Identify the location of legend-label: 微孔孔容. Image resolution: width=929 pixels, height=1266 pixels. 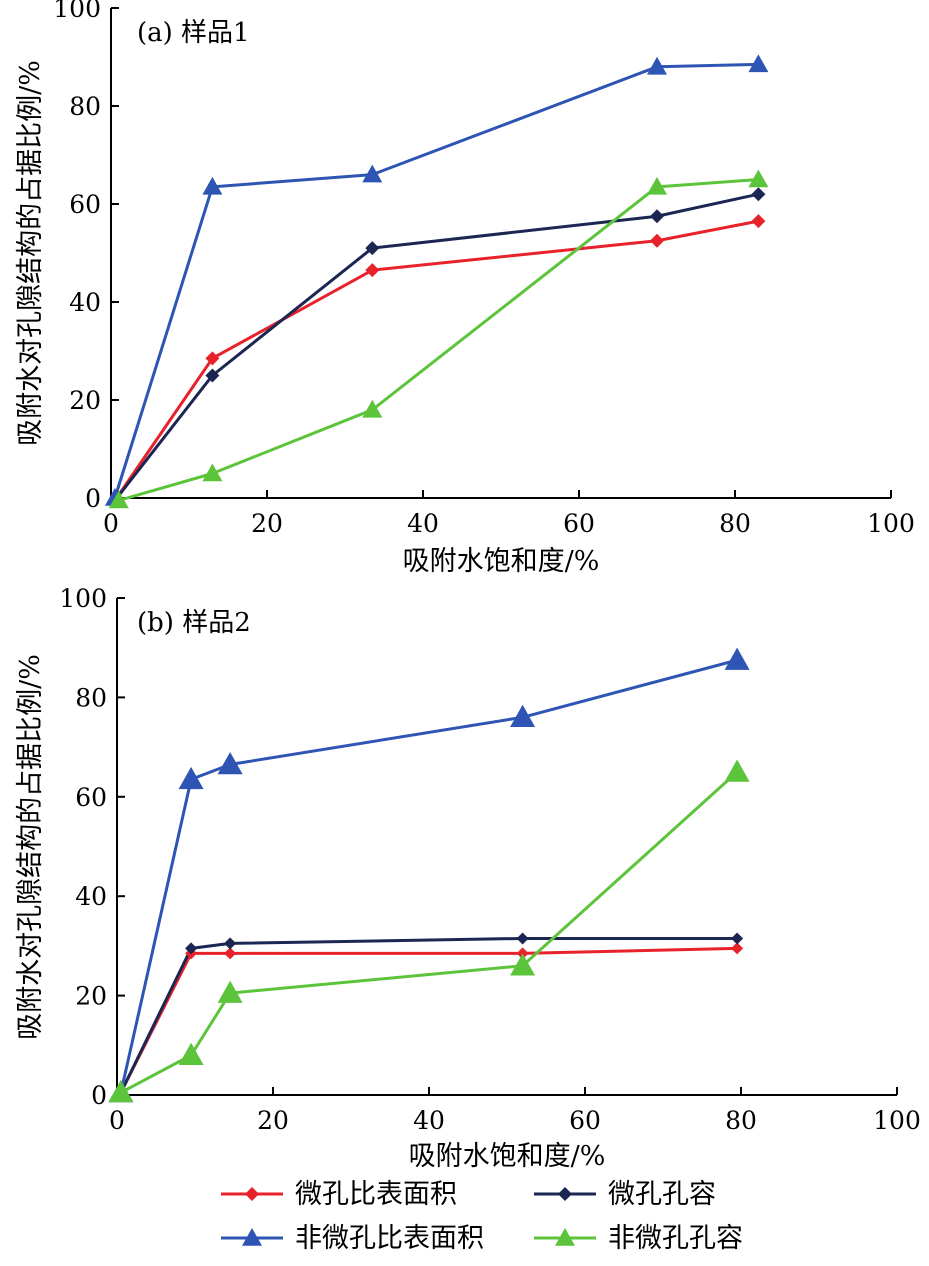
(662, 1194).